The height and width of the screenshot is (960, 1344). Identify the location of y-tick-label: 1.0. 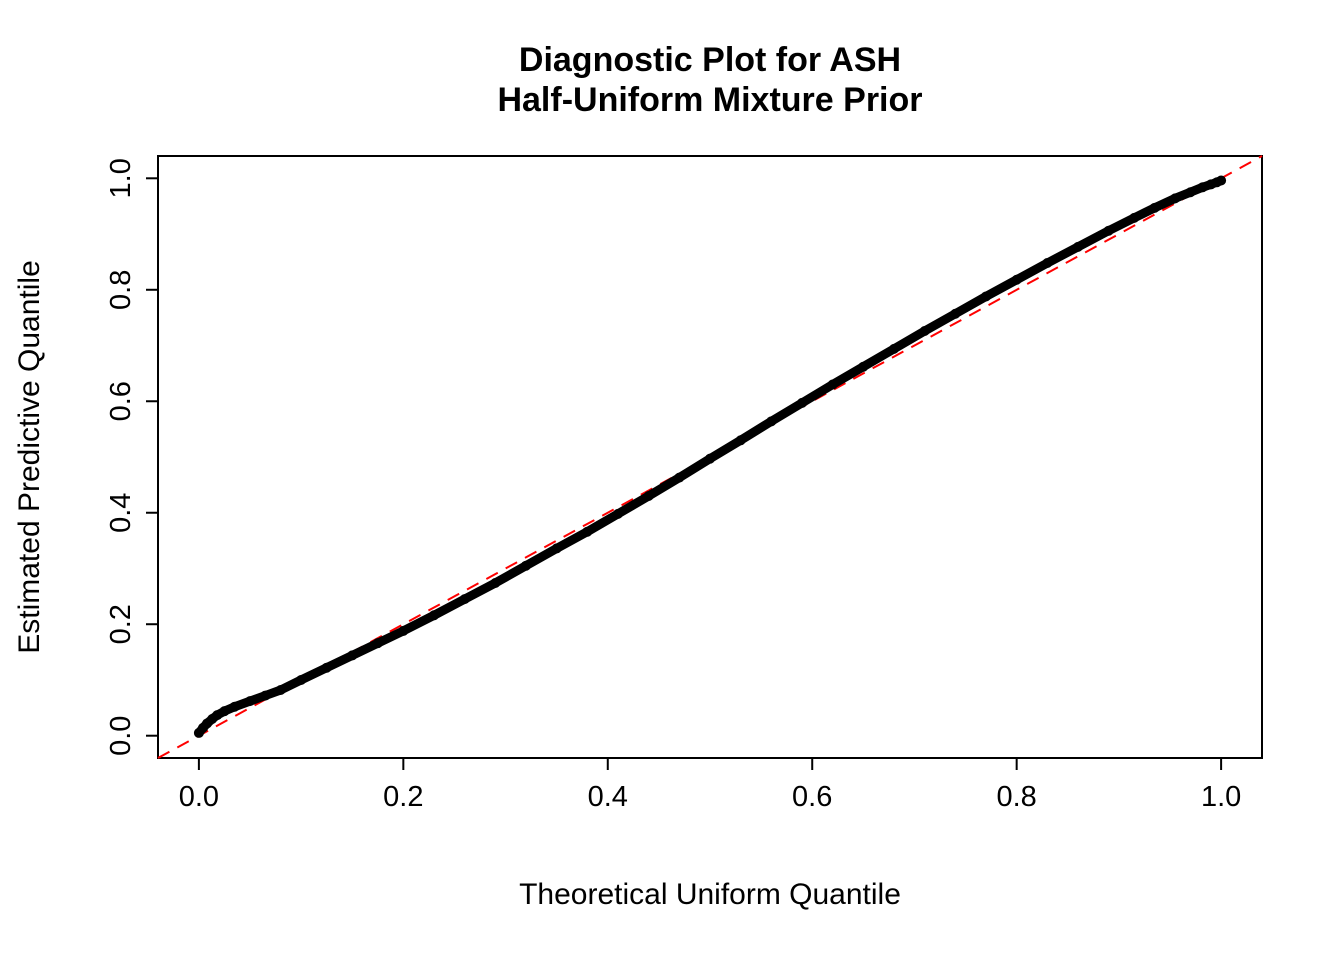
(121, 178).